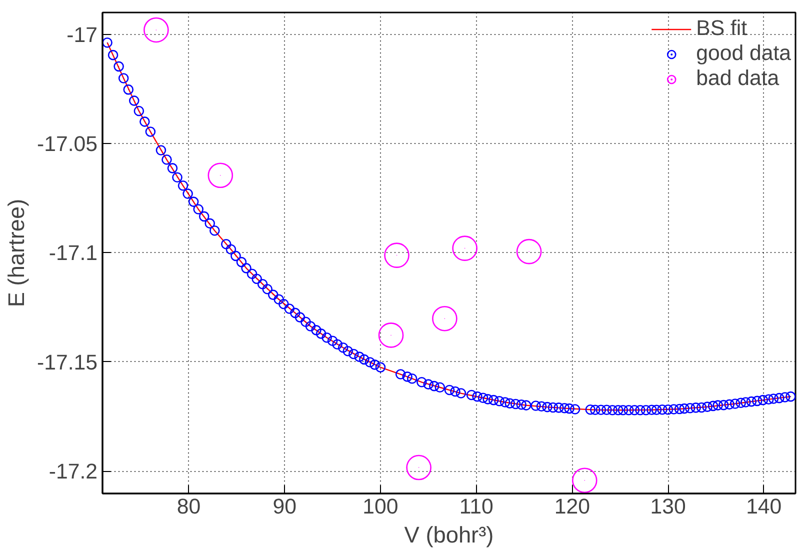 This screenshot has width=797, height=550. I want to click on y-tick-label: -17.1, so click(73, 253).